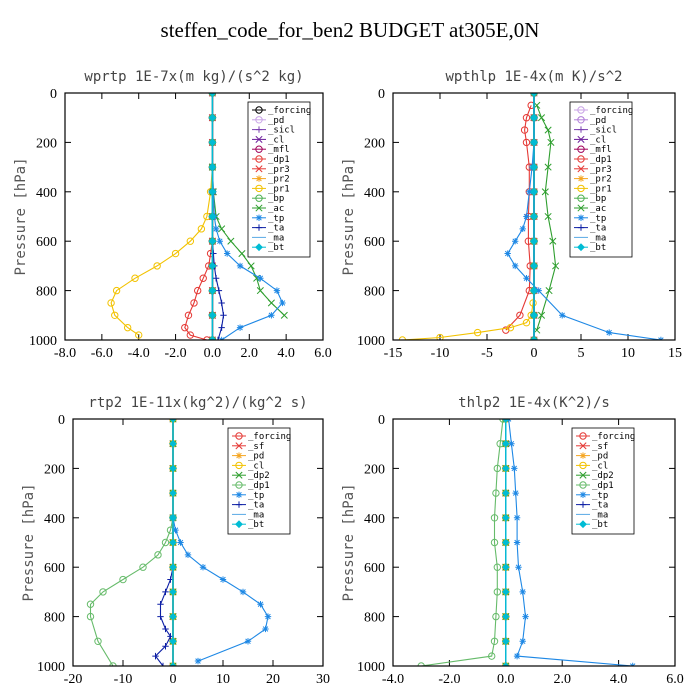 The width and height of the screenshot is (700, 700). I want to click on legend-entry: _pr1, so click(601, 189).